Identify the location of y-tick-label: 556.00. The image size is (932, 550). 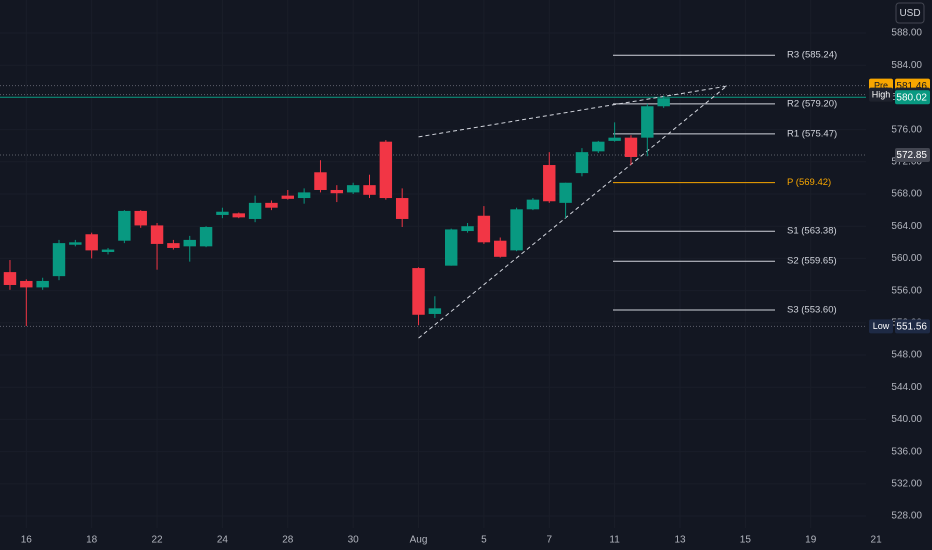
(906, 290).